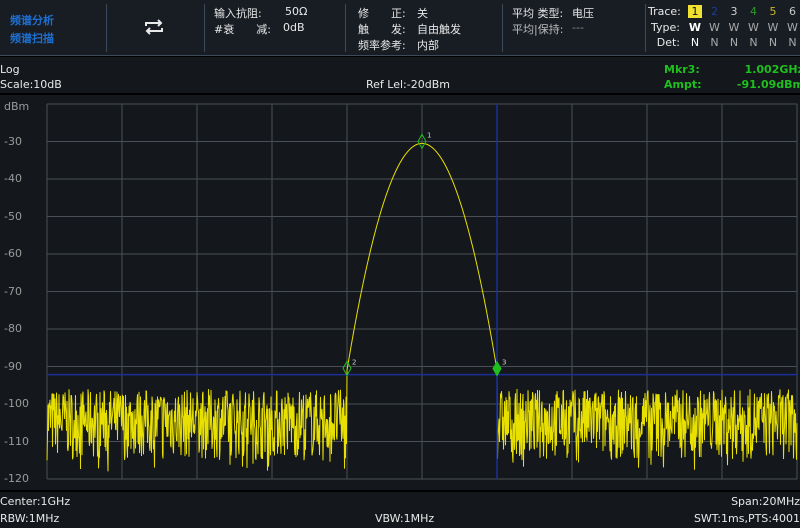 The width and height of the screenshot is (800, 528). I want to click on trigger-label: 触 发:, so click(382, 29).